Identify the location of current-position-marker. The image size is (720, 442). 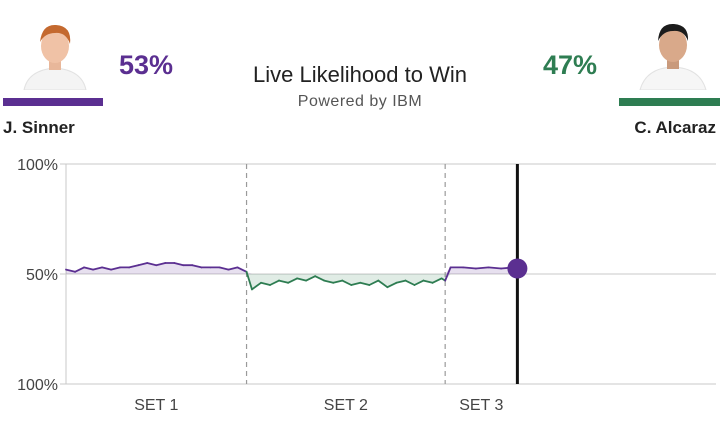
(517, 268).